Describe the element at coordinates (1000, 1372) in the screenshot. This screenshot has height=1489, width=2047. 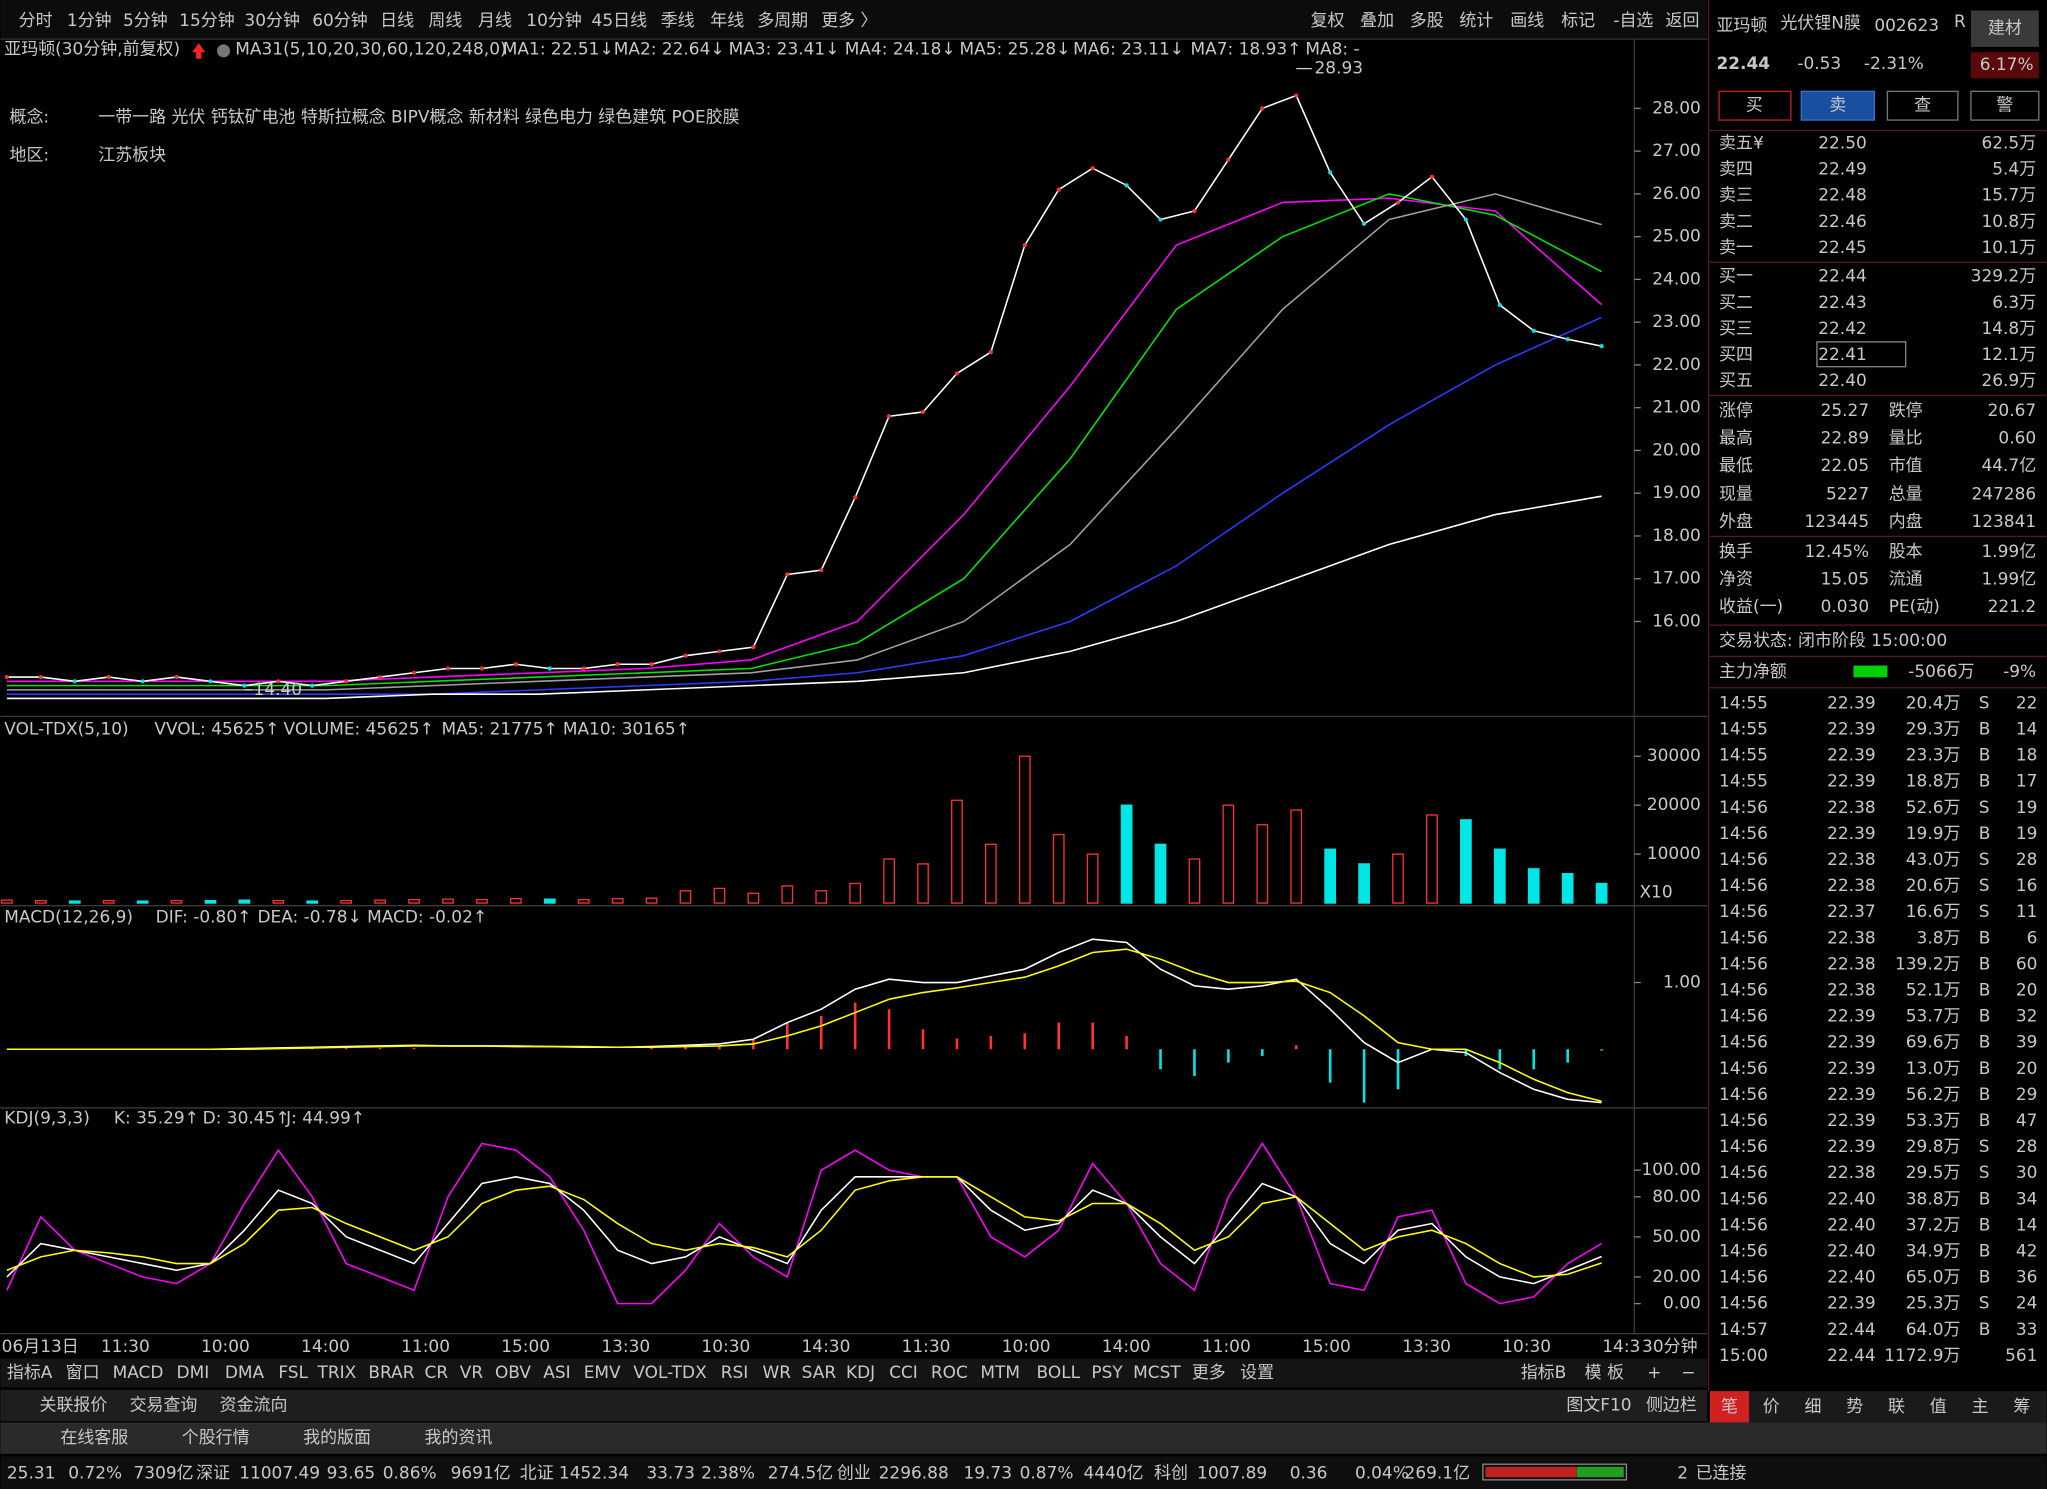
I see `indicator-tab: MTM` at that location.